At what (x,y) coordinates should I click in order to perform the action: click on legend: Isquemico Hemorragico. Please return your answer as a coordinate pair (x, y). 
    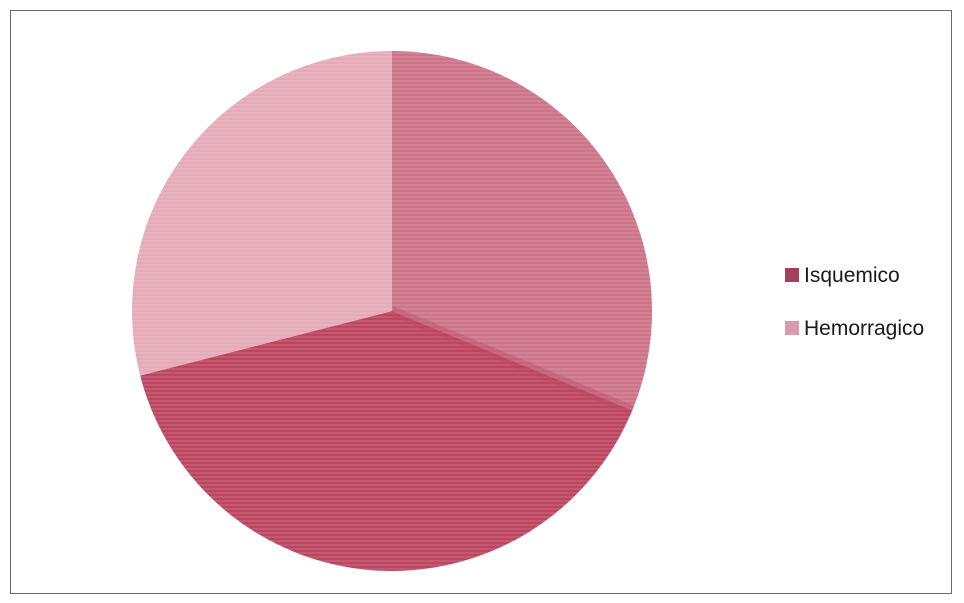
    Looking at the image, I should click on (854, 302).